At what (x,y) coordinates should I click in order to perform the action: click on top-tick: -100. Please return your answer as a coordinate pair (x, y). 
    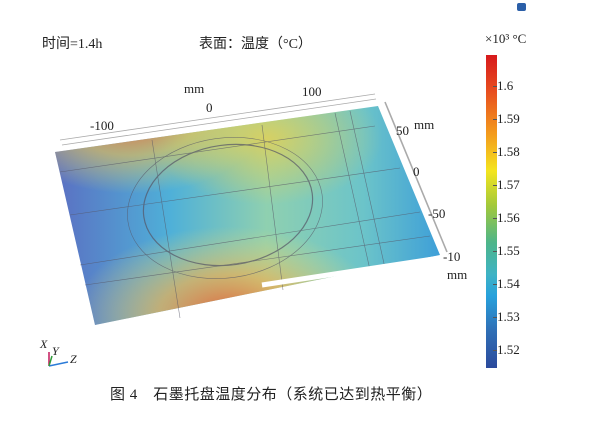
    Looking at the image, I should click on (102, 125).